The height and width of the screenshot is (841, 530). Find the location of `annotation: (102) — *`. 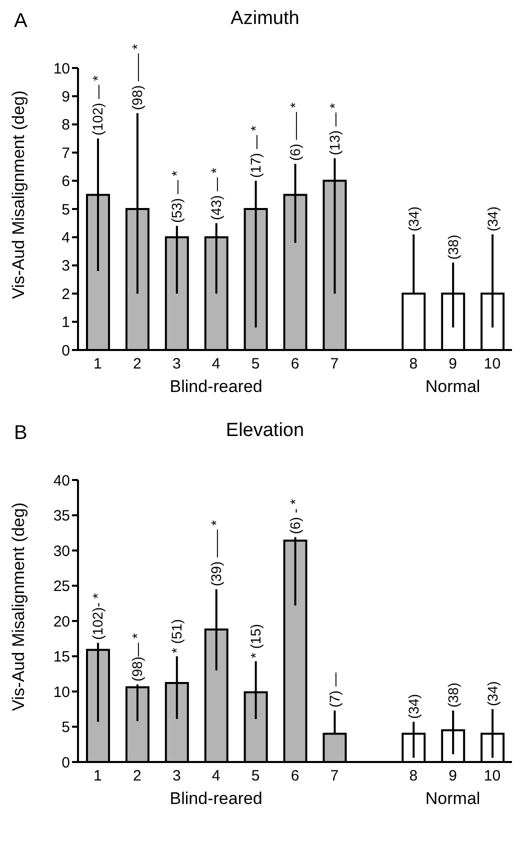

annotation: (102) — * is located at coordinates (98, 105).